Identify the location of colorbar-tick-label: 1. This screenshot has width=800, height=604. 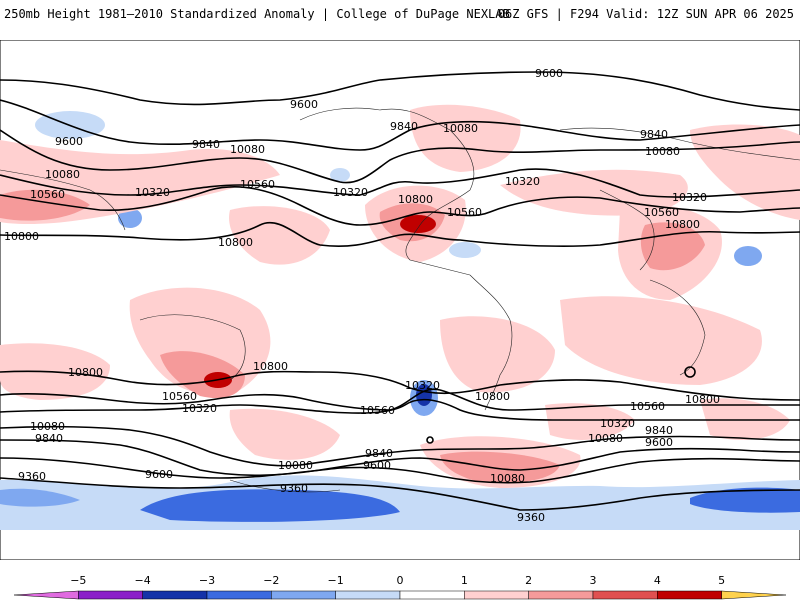
(464, 580).